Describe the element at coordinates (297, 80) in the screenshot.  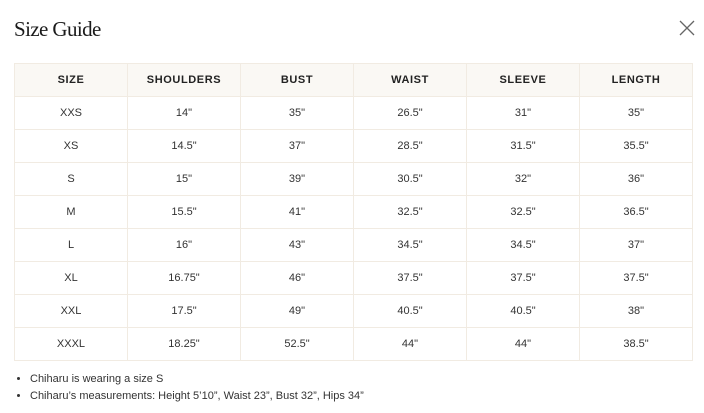
I see `column-header: BUST` at that location.